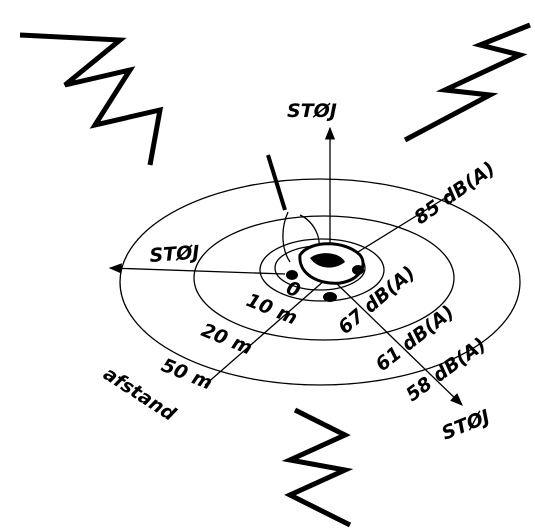 This screenshot has height=529, width=535. What do you see at coordinates (293, 289) in the screenshot?
I see `distance-label: 0` at bounding box center [293, 289].